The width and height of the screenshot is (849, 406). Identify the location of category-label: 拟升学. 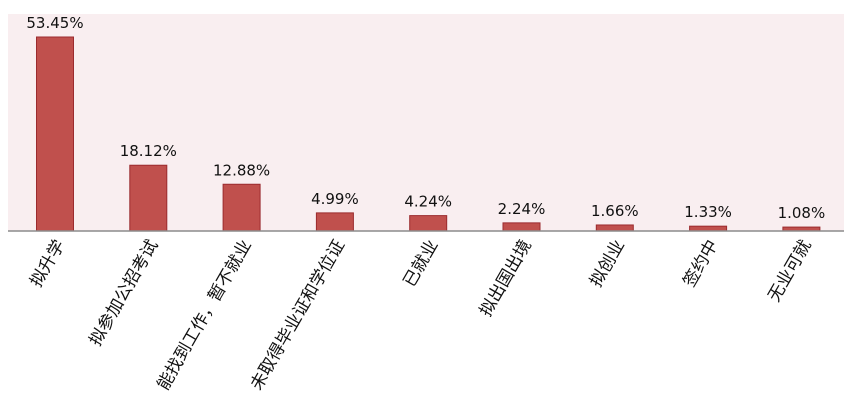
(48, 264).